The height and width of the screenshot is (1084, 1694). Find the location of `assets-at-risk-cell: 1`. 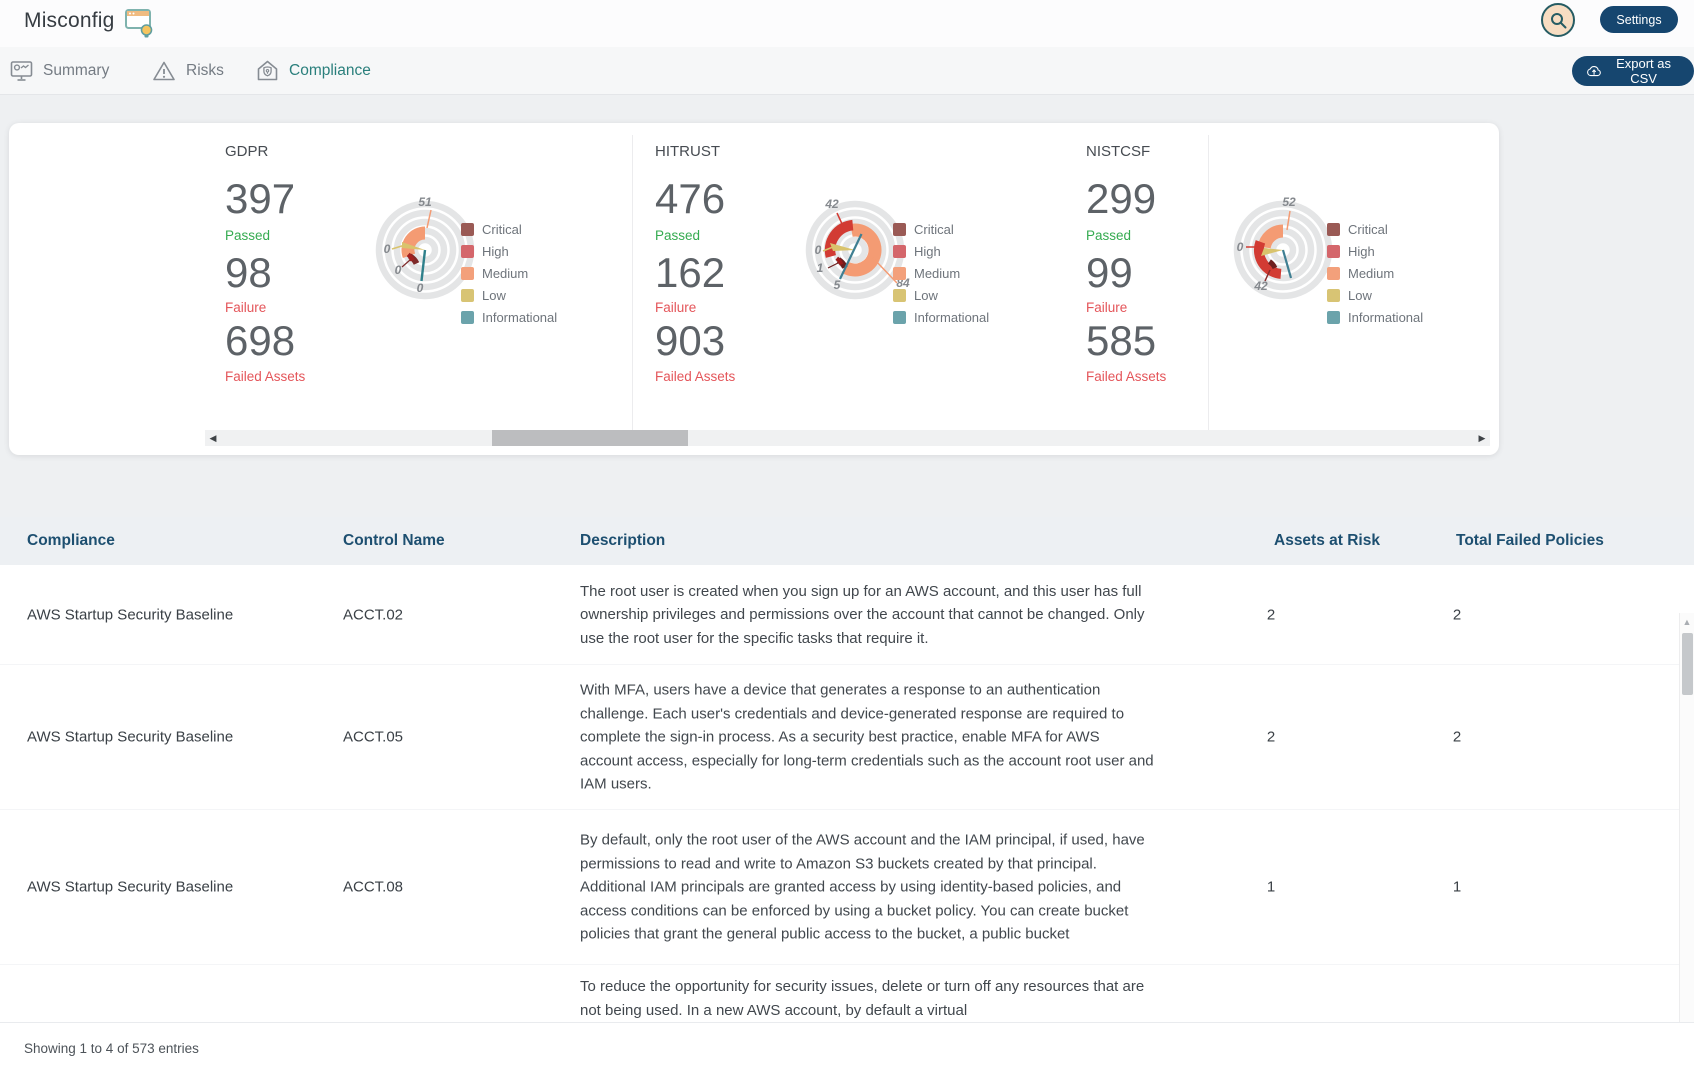

assets-at-risk-cell: 1 is located at coordinates (1271, 887).